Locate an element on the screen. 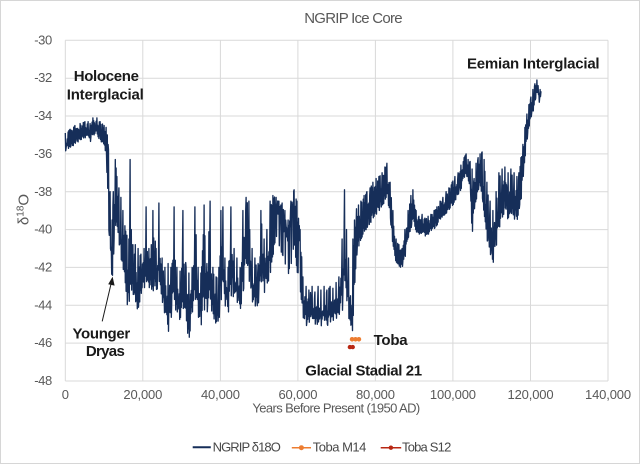 The width and height of the screenshot is (640, 464). svg-text: Toba is located at coordinates (391, 340).